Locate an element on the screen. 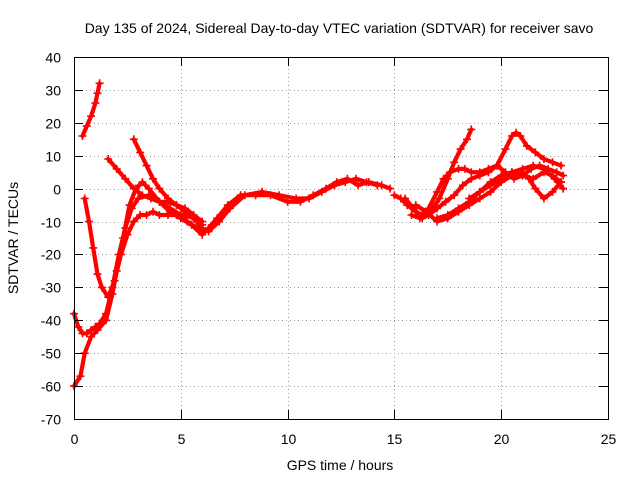 The height and width of the screenshot is (480, 640). y-tick-label: -10 is located at coordinates (51, 223).